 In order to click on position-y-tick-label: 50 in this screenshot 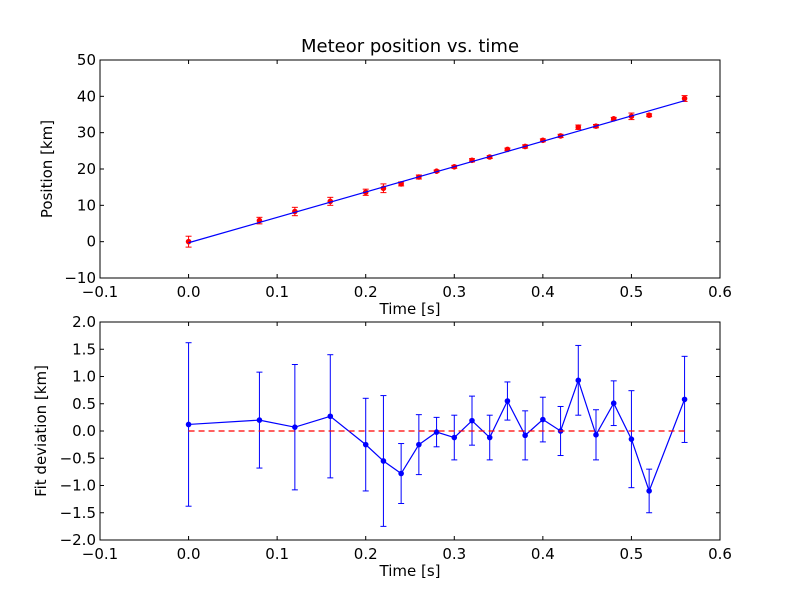, I will do `click(86, 60)`.